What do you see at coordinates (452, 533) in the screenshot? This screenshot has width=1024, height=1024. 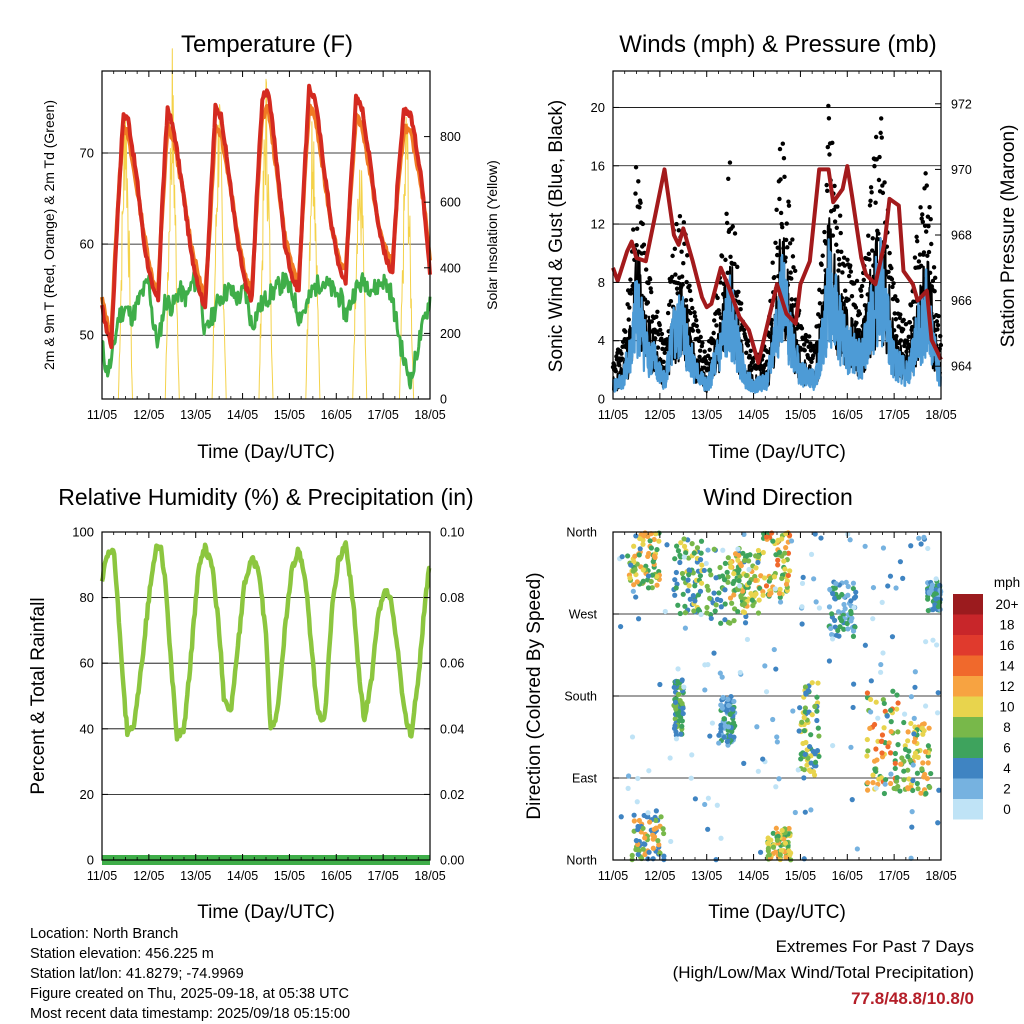 I see `rh-y2tick-label: 0.10` at bounding box center [452, 533].